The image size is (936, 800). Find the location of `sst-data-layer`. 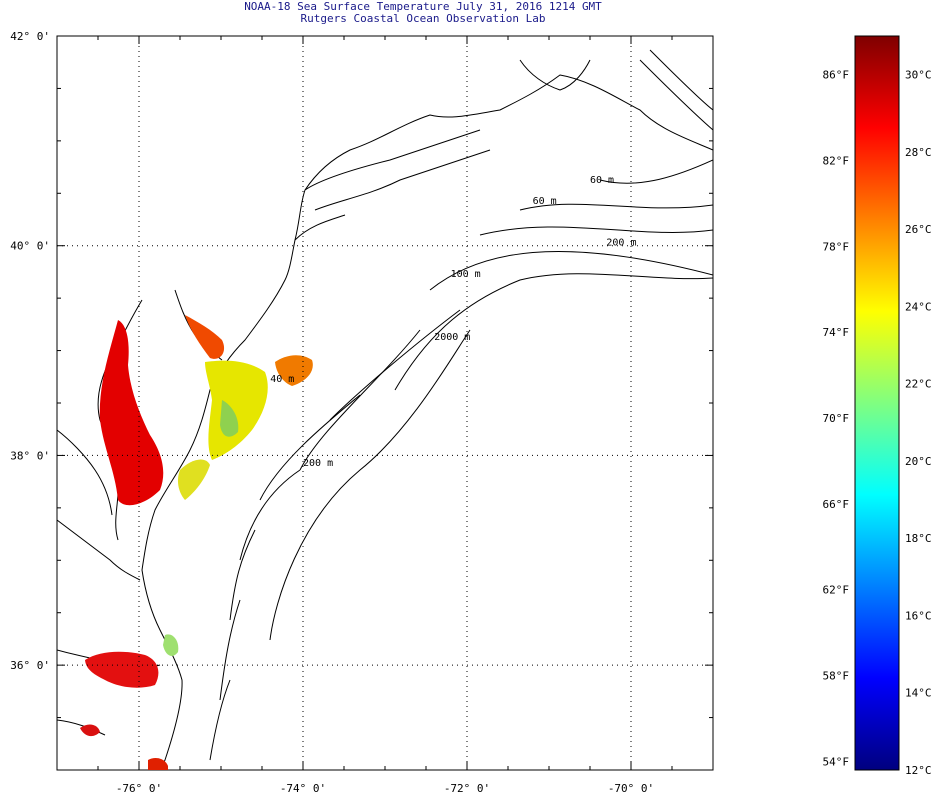

sst-data-layer is located at coordinates (196, 542).